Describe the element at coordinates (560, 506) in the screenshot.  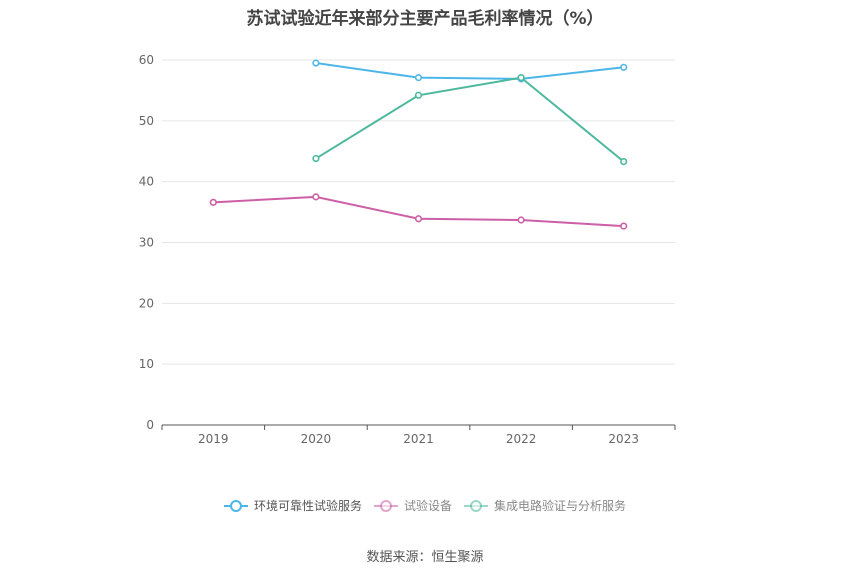
I see `legend-label: 集成电路验证与分析服务` at that location.